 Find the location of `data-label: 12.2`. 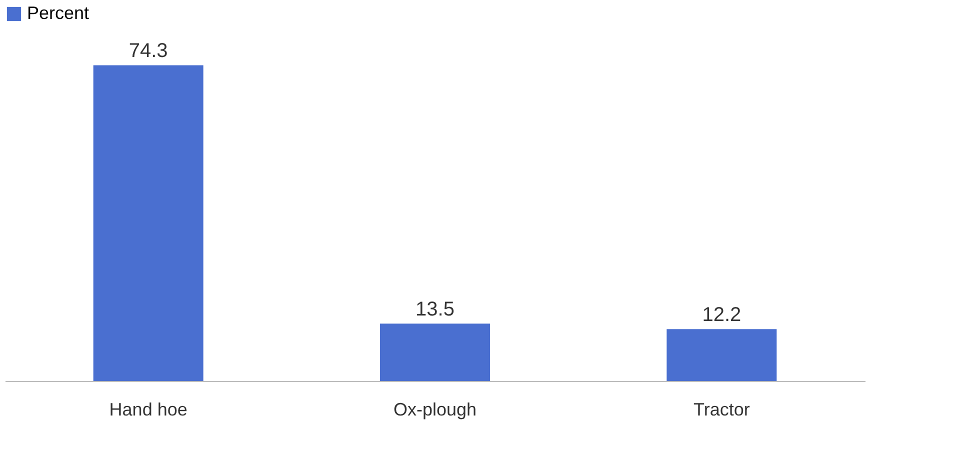

data-label: 12.2 is located at coordinates (722, 315).